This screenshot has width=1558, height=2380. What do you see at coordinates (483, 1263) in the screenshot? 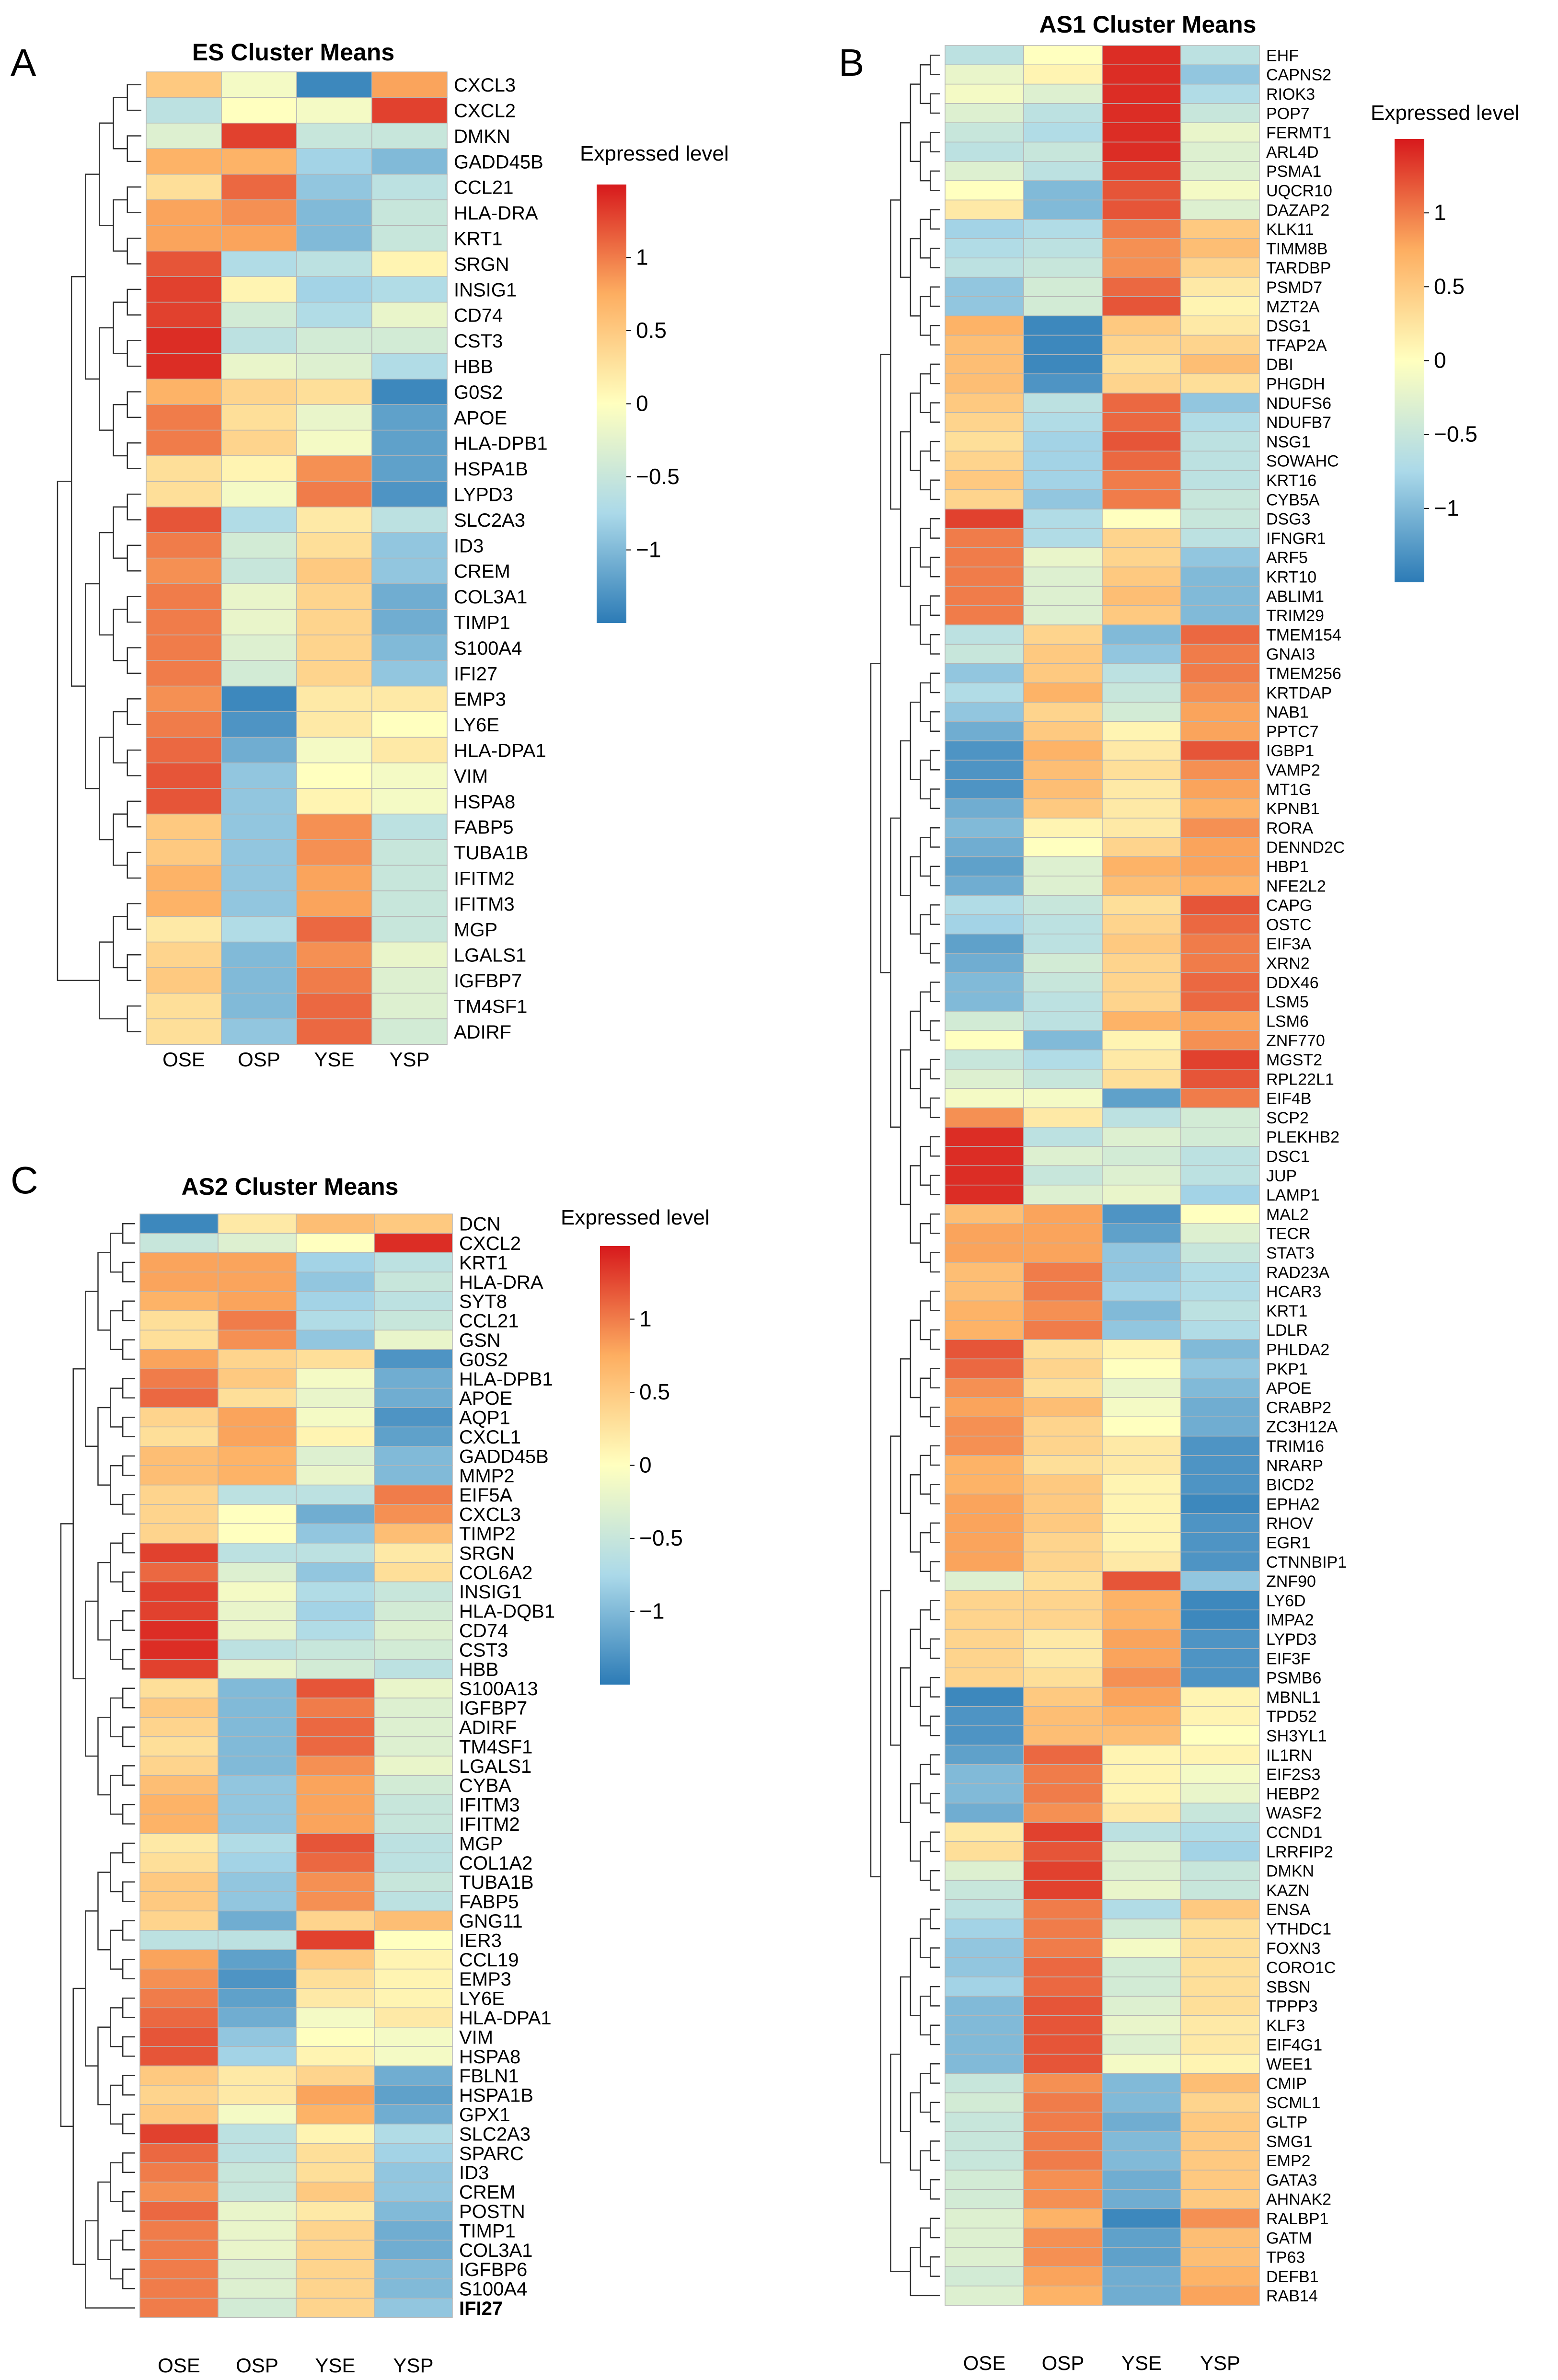
I see `row-label: KRT1` at bounding box center [483, 1263].